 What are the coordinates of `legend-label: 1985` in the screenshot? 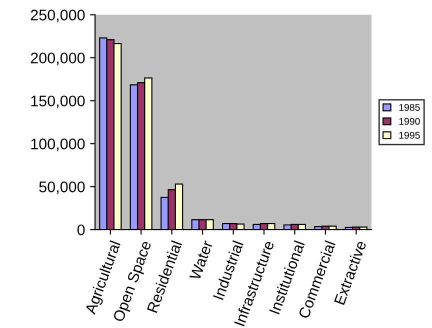 It's located at (409, 107).